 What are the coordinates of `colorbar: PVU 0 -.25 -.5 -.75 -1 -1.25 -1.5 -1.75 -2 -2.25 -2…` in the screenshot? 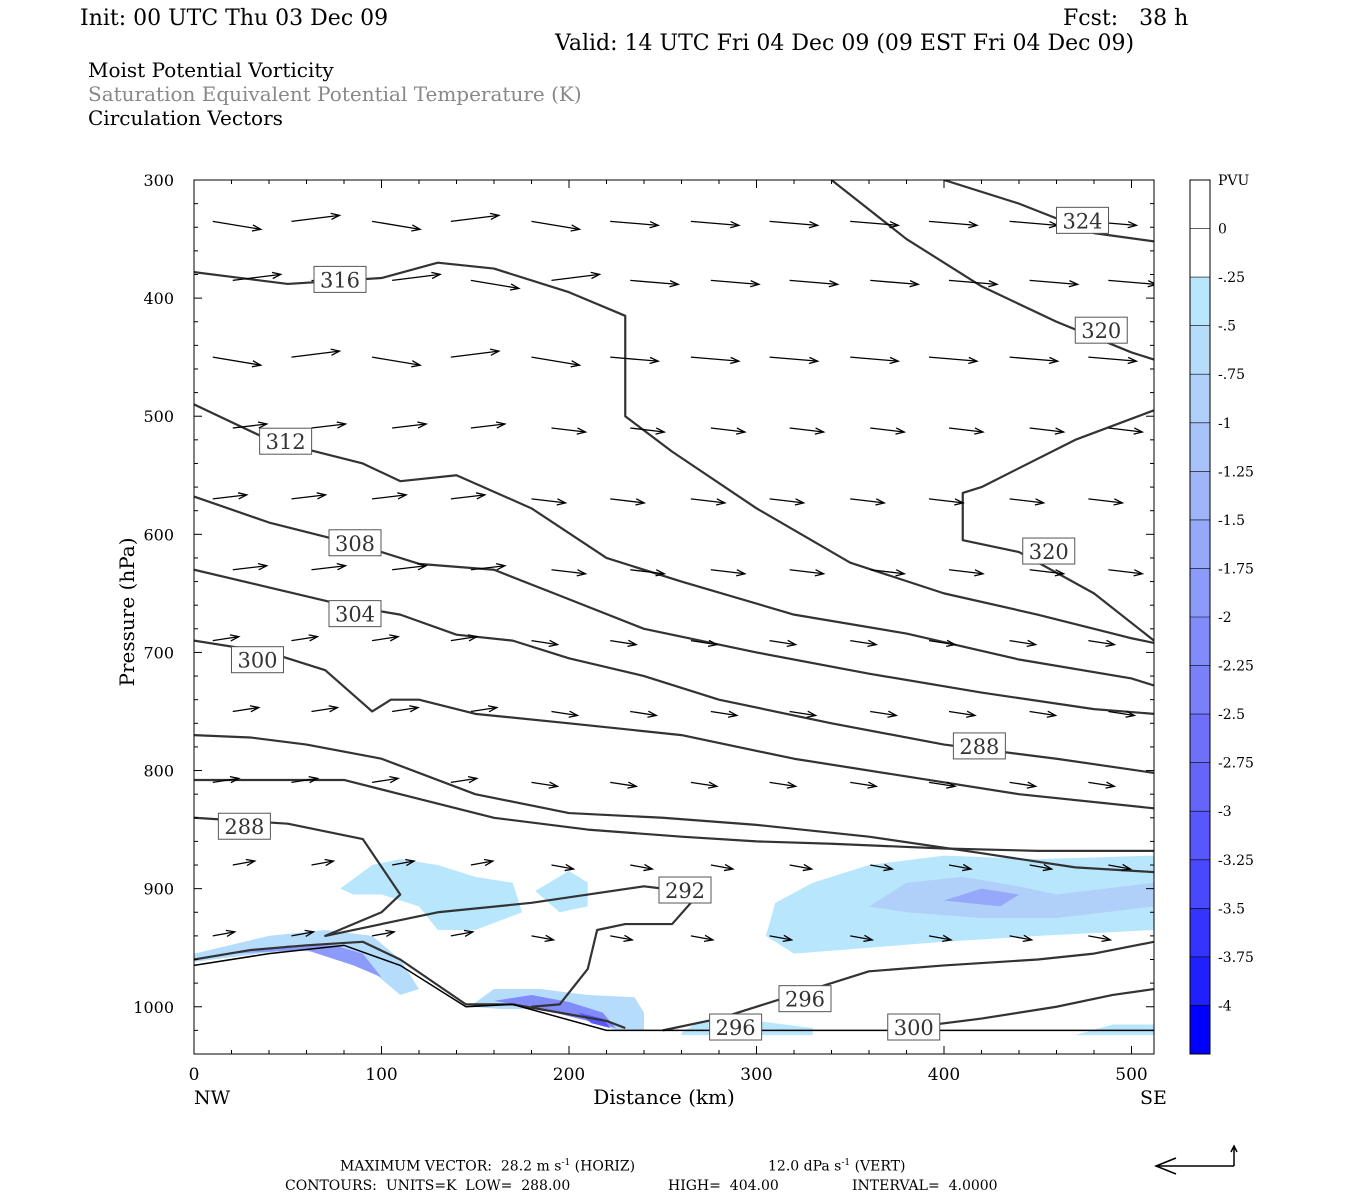 It's located at (1221, 614).